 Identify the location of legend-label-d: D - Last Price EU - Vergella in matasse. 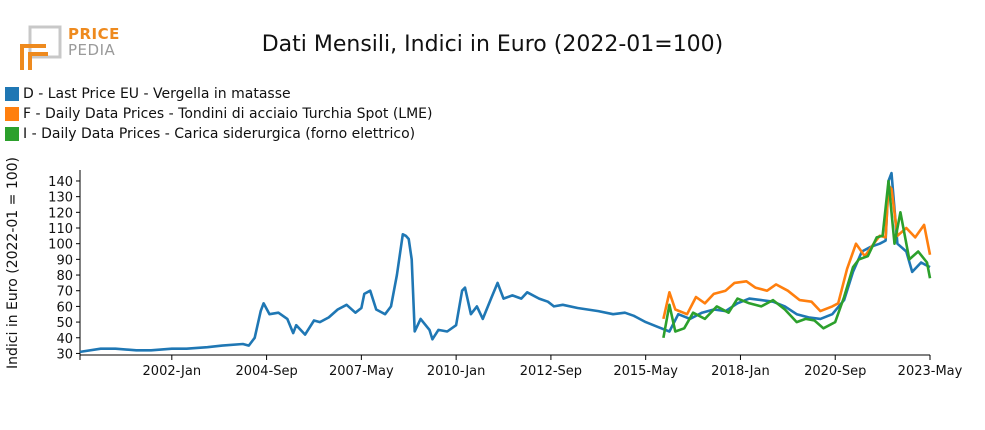
(157, 94).